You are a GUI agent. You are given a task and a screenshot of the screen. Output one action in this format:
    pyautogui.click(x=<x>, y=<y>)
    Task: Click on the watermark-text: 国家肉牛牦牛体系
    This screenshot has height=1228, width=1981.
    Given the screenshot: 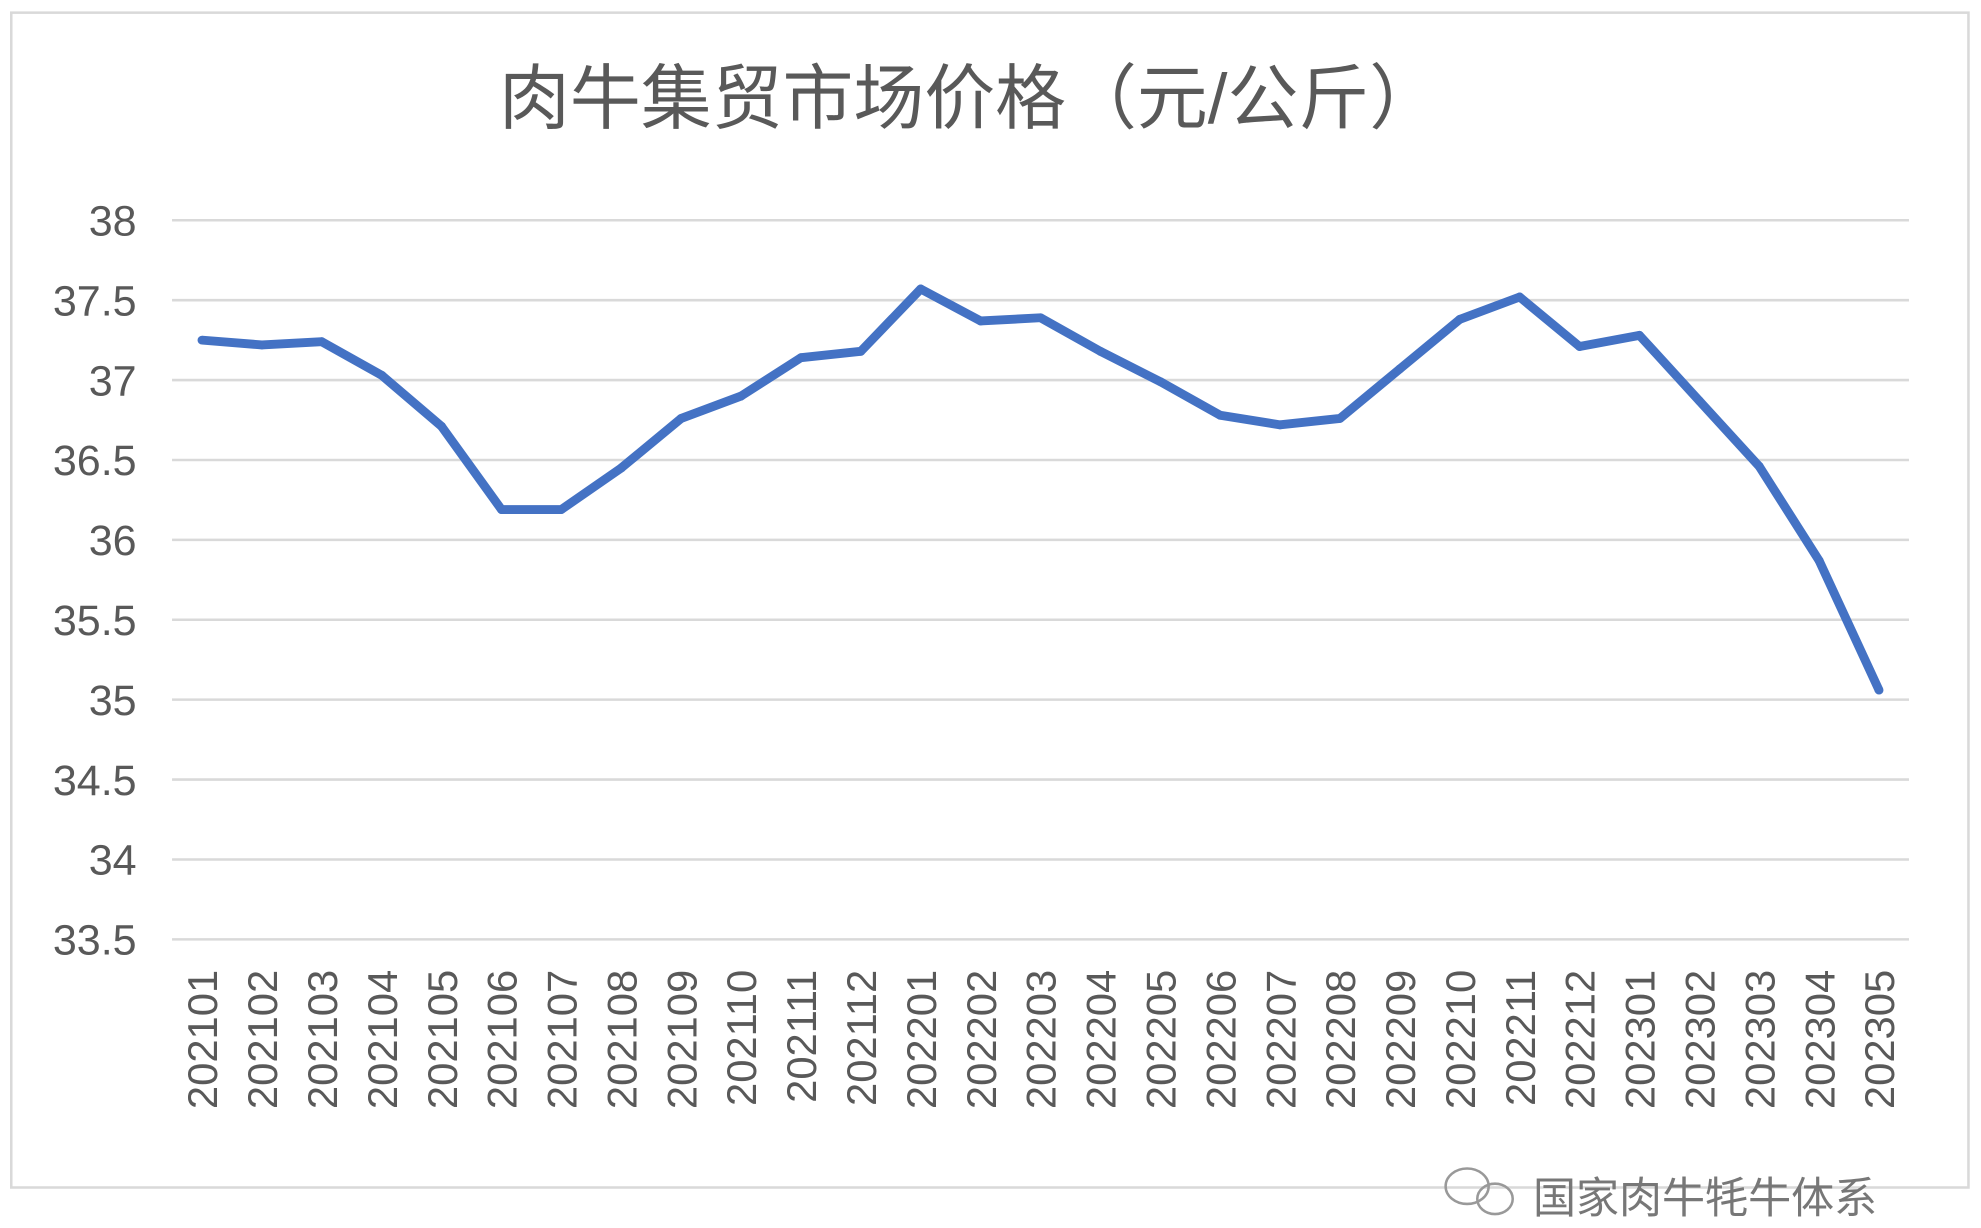 What is the action you would take?
    pyautogui.click(x=1705, y=1199)
    